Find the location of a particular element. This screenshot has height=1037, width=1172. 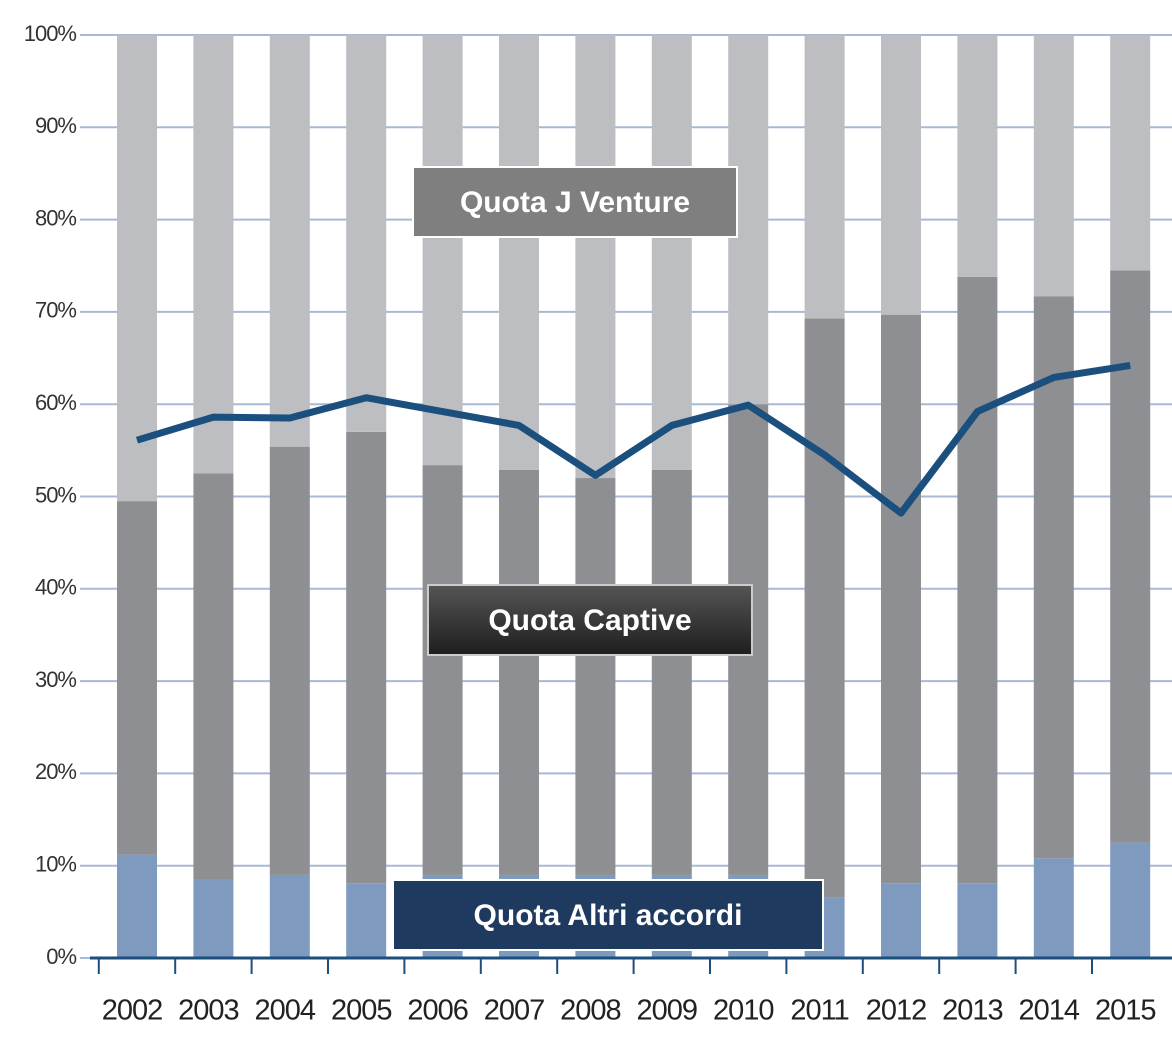

x-tick-label: 2010 is located at coordinates (743, 1011).